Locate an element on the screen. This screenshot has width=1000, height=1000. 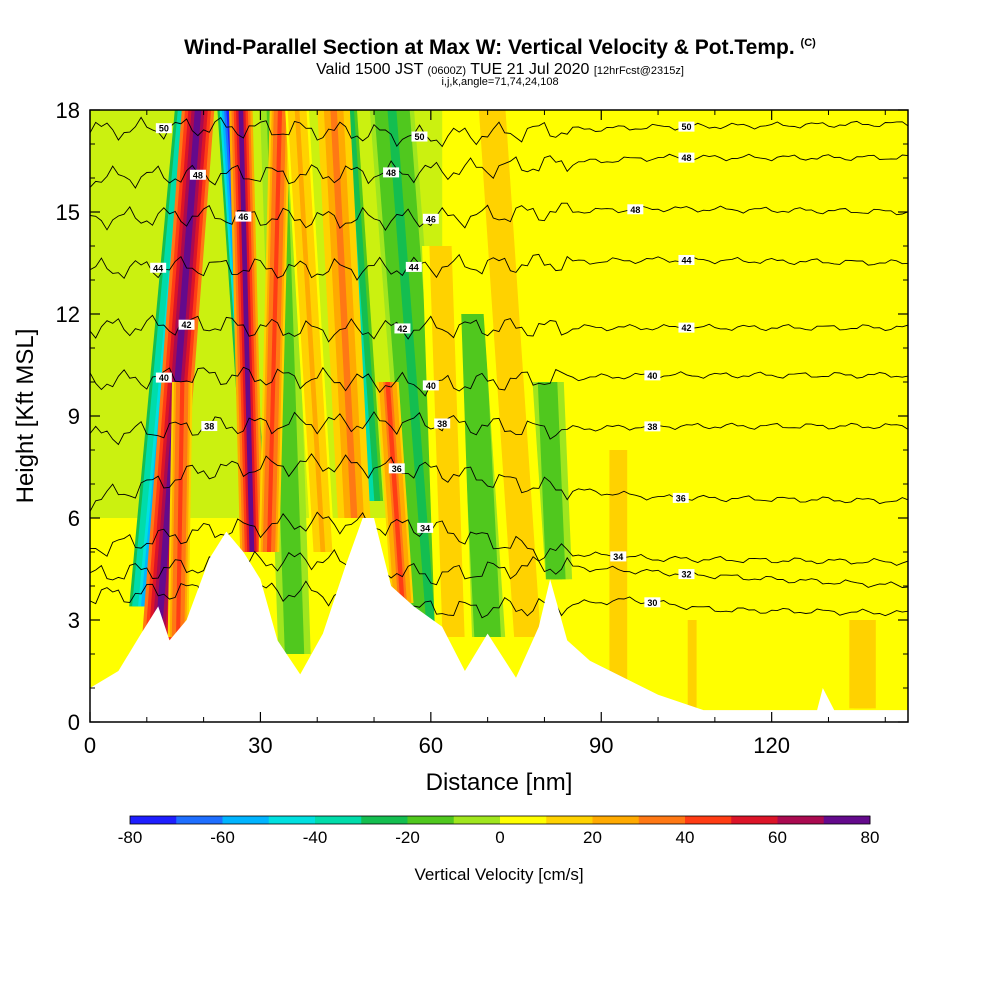
subtitle-date: TUE 21 Jul 2020 is located at coordinates (530, 69).